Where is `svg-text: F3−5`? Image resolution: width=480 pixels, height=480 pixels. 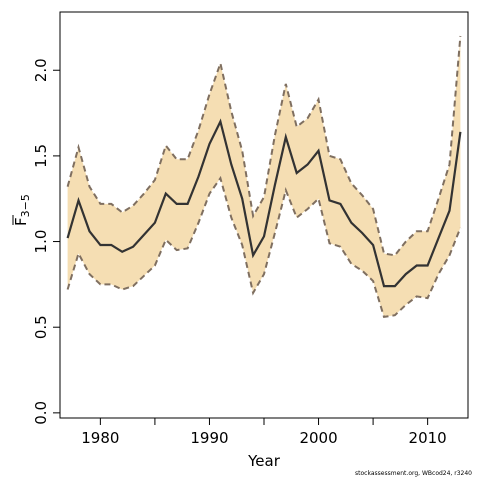 svg-text: F3−5 is located at coordinates (22, 210).